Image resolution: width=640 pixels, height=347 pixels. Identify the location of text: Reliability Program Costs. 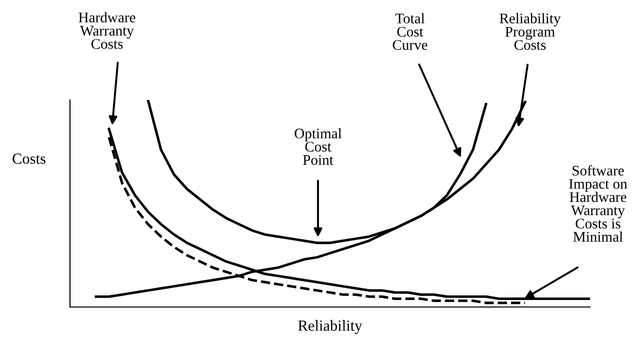
(530, 31).